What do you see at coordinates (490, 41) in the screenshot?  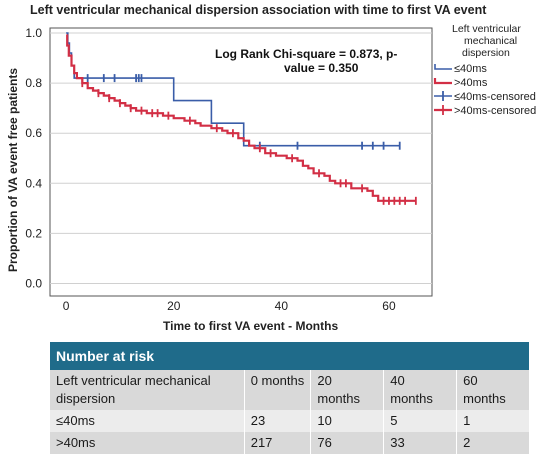 I see `legend-title-line2: mechanical` at bounding box center [490, 41].